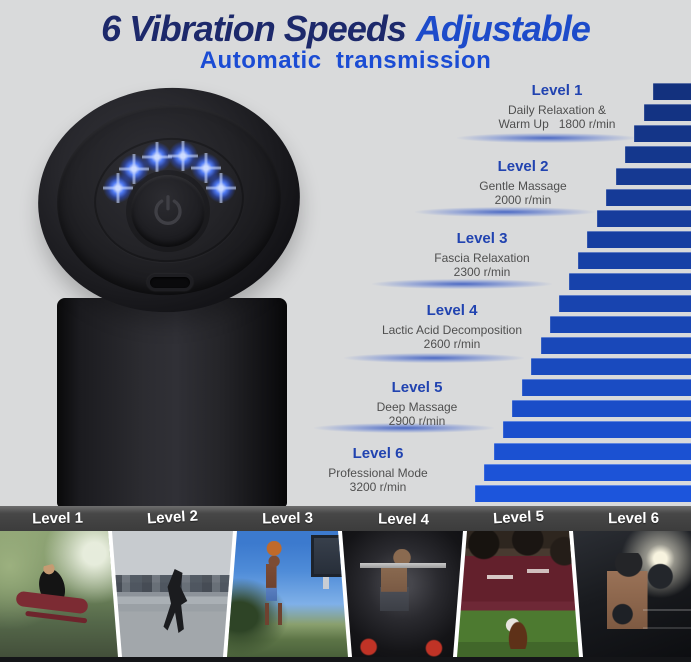 This screenshot has width=691, height=662. Describe the element at coordinates (417, 387) in the screenshot. I see `level-5-title: Level 5` at that location.